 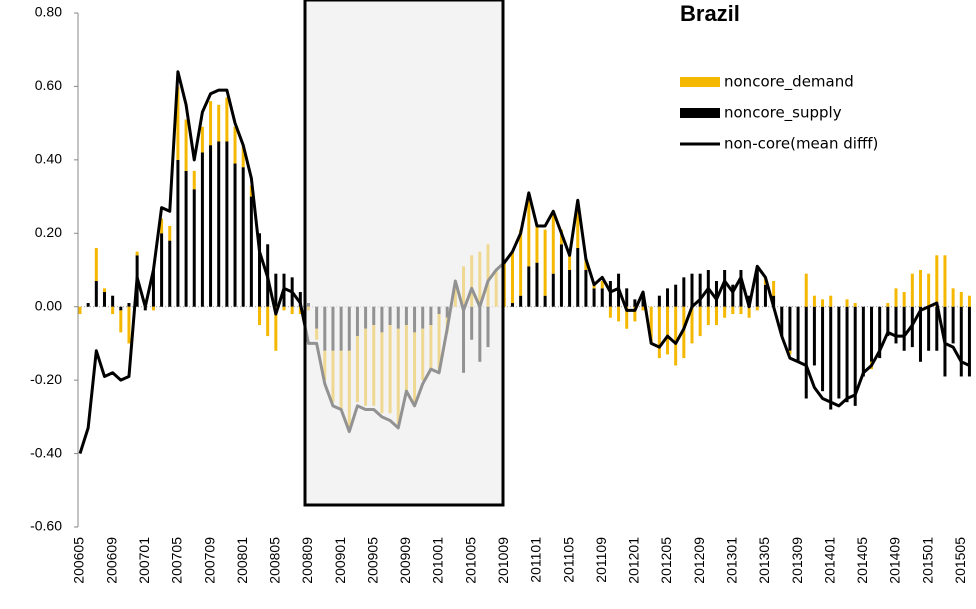 I want to click on x-tick-label: 201201, so click(x=634, y=560).